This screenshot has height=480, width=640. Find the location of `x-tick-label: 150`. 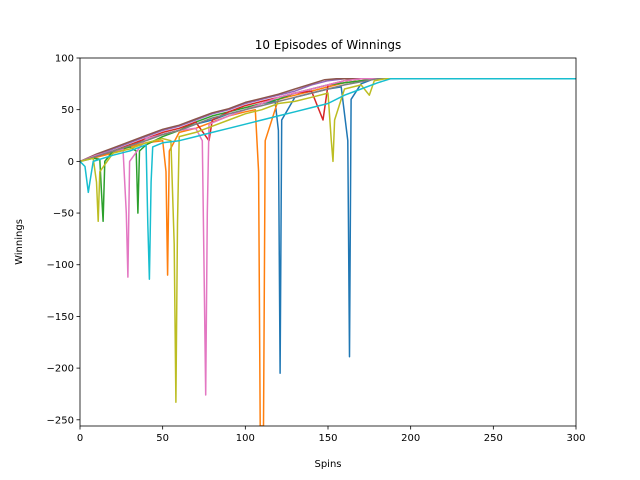

x-tick-label: 150 is located at coordinates (327, 438).